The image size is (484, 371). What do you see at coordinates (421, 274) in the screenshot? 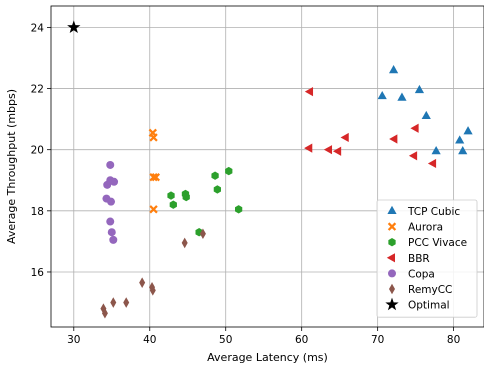
I see `legend-label-copa: Copa` at bounding box center [421, 274].